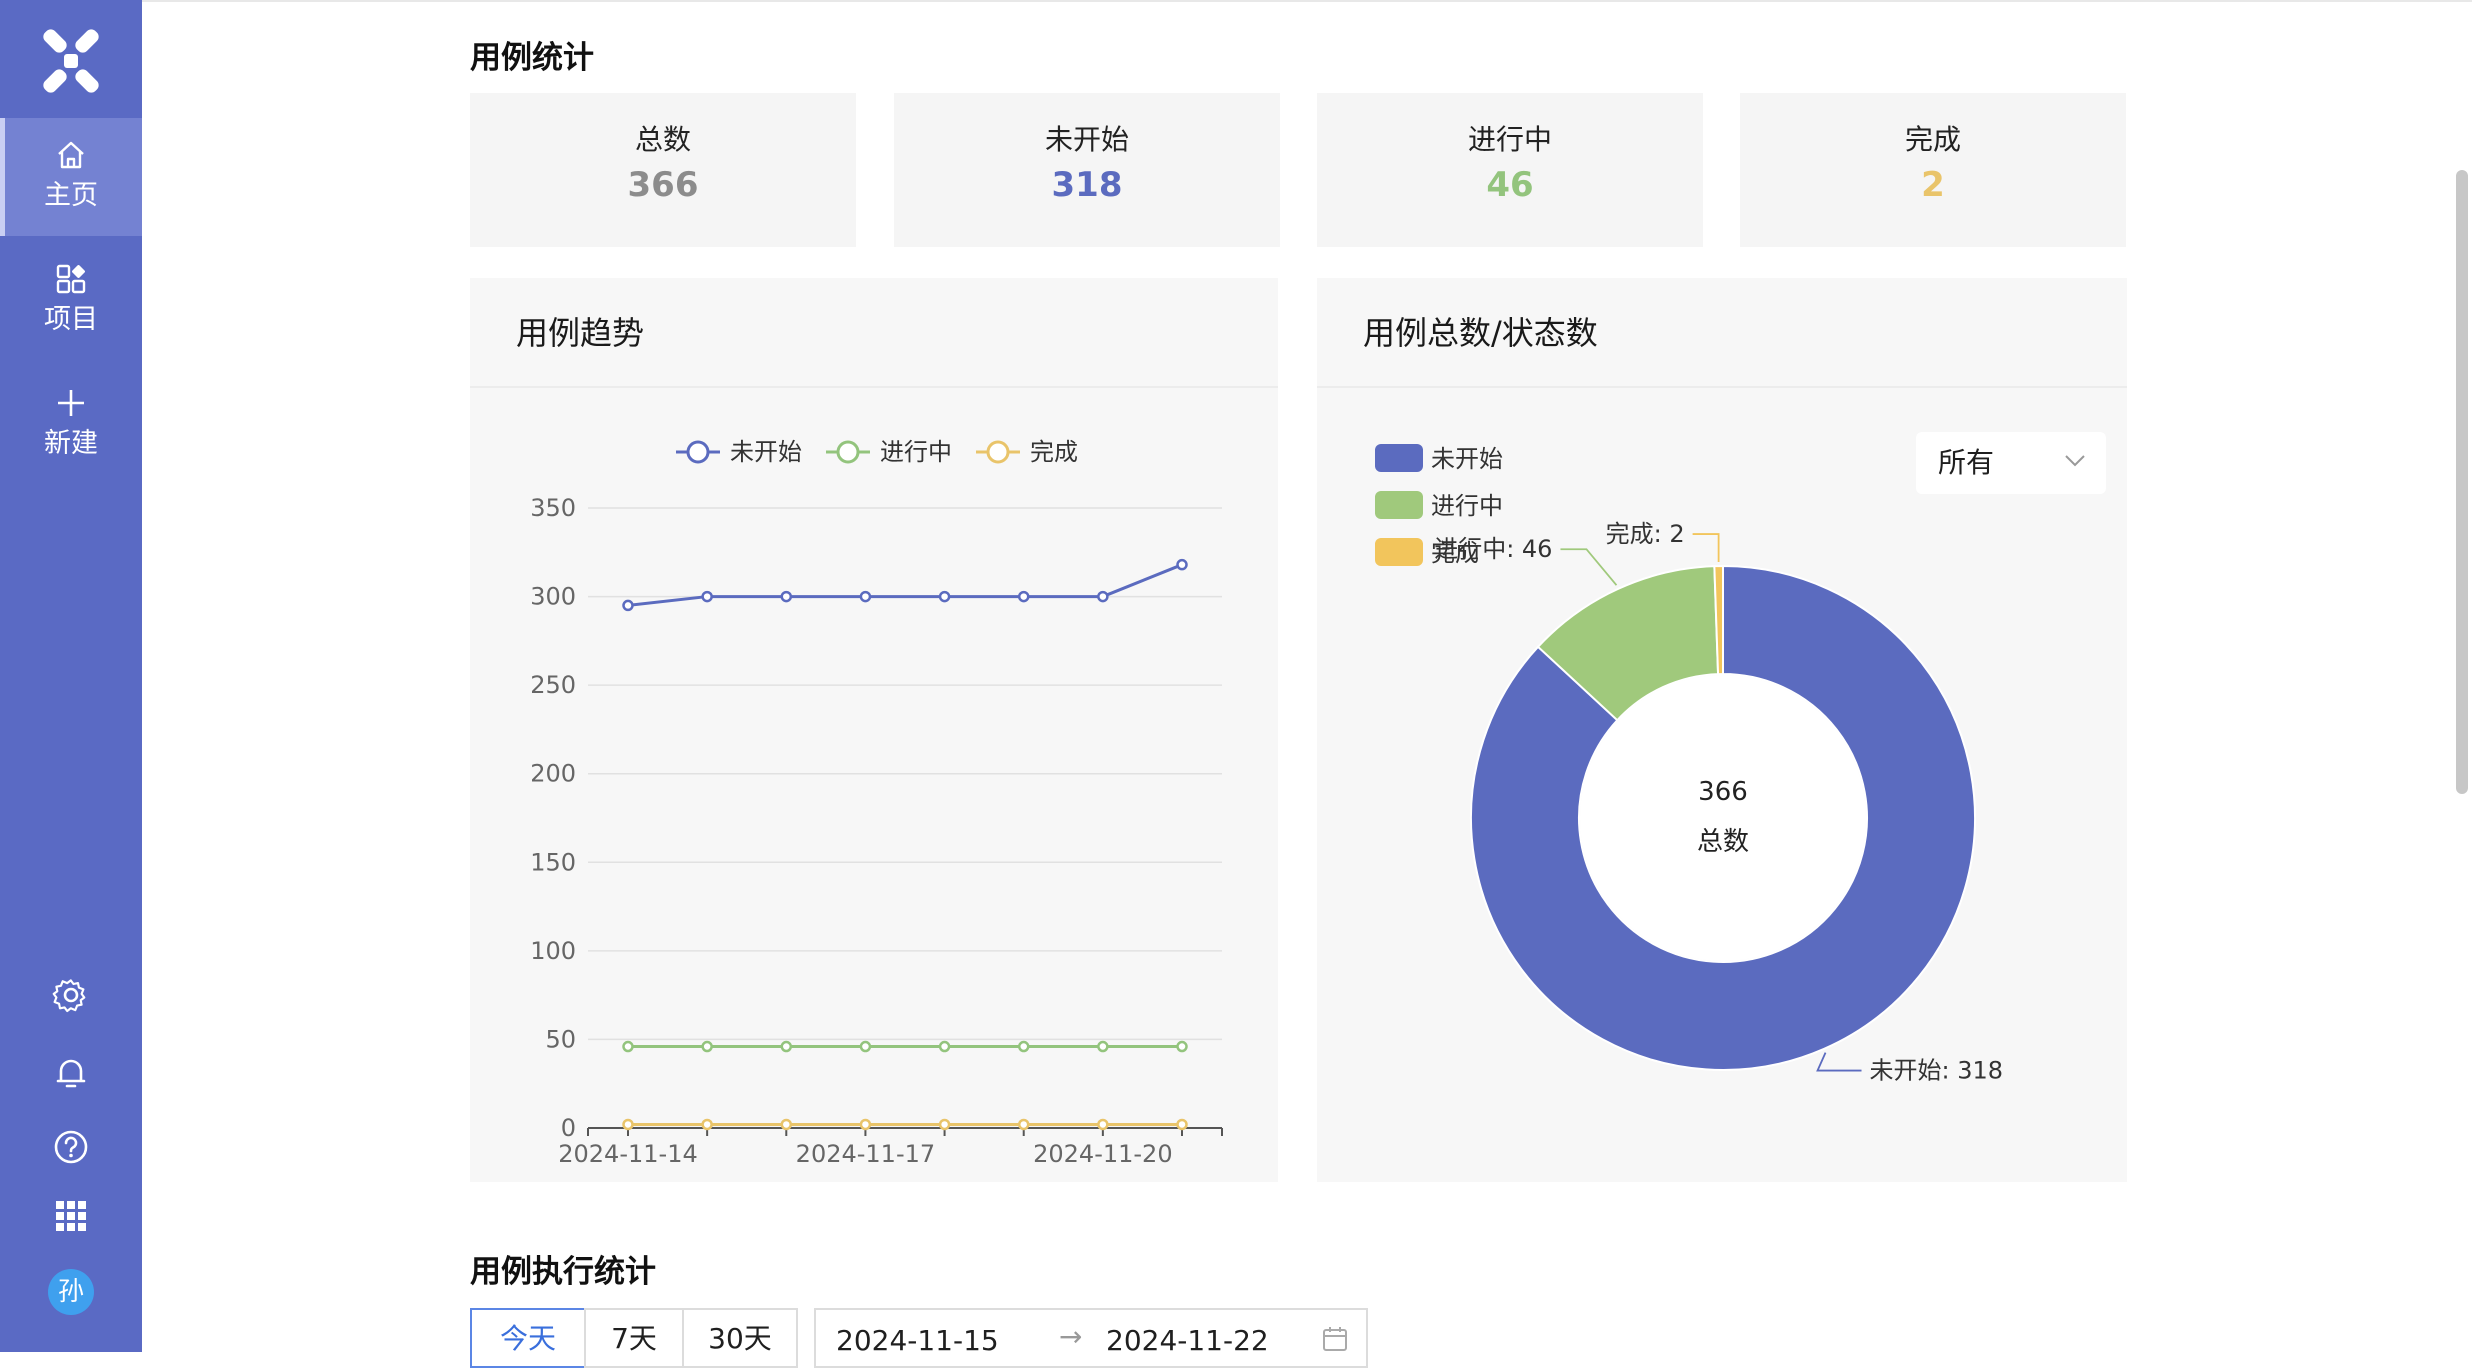 The width and height of the screenshot is (2472, 1368). What do you see at coordinates (1102, 1154) in the screenshot?
I see `x-tick-label: 2024-11-20` at bounding box center [1102, 1154].